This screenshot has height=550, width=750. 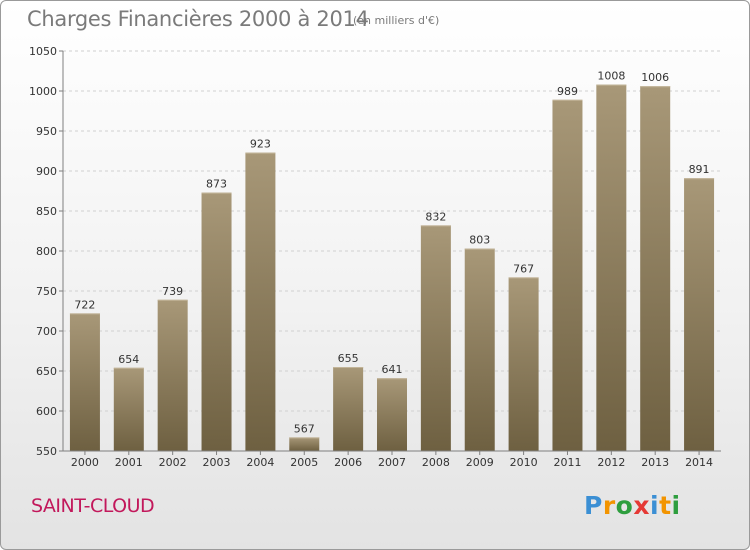 I want to click on x-tick-label: 2012, so click(x=611, y=462).